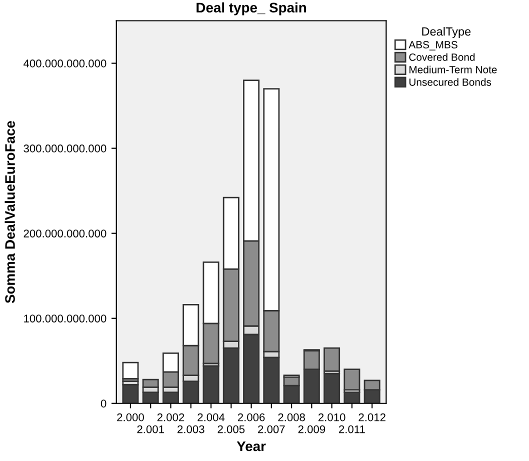 This screenshot has height=461, width=529. What do you see at coordinates (312, 429) in the screenshot?
I see `x-tick-label: 2.009` at bounding box center [312, 429].